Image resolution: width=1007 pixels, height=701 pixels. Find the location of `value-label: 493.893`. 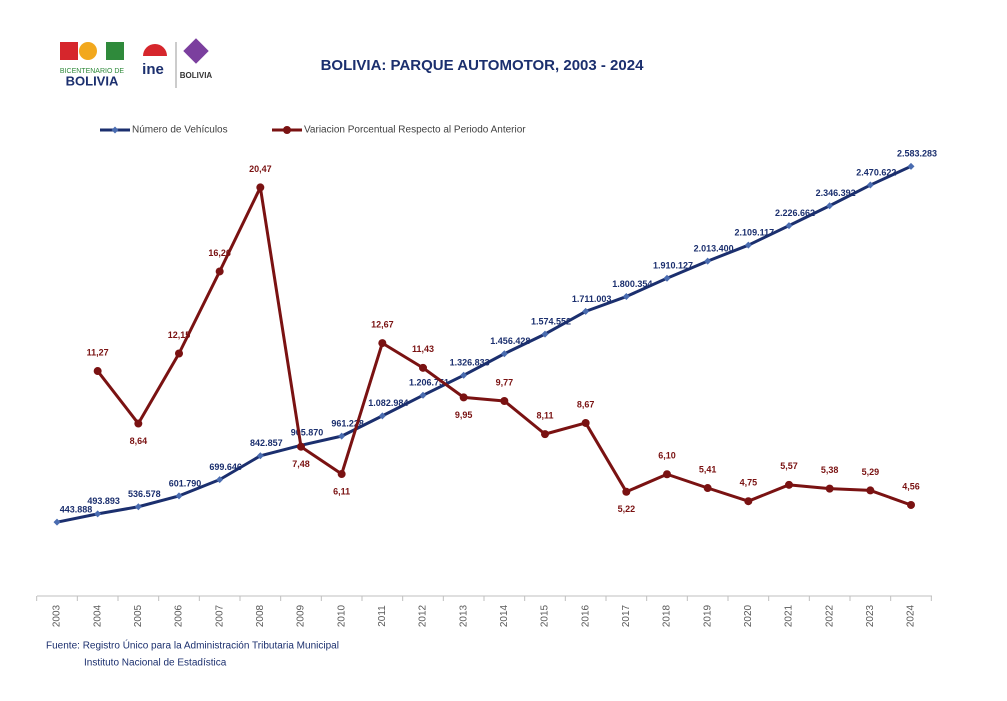

value-label: 493.893 is located at coordinates (103, 501).